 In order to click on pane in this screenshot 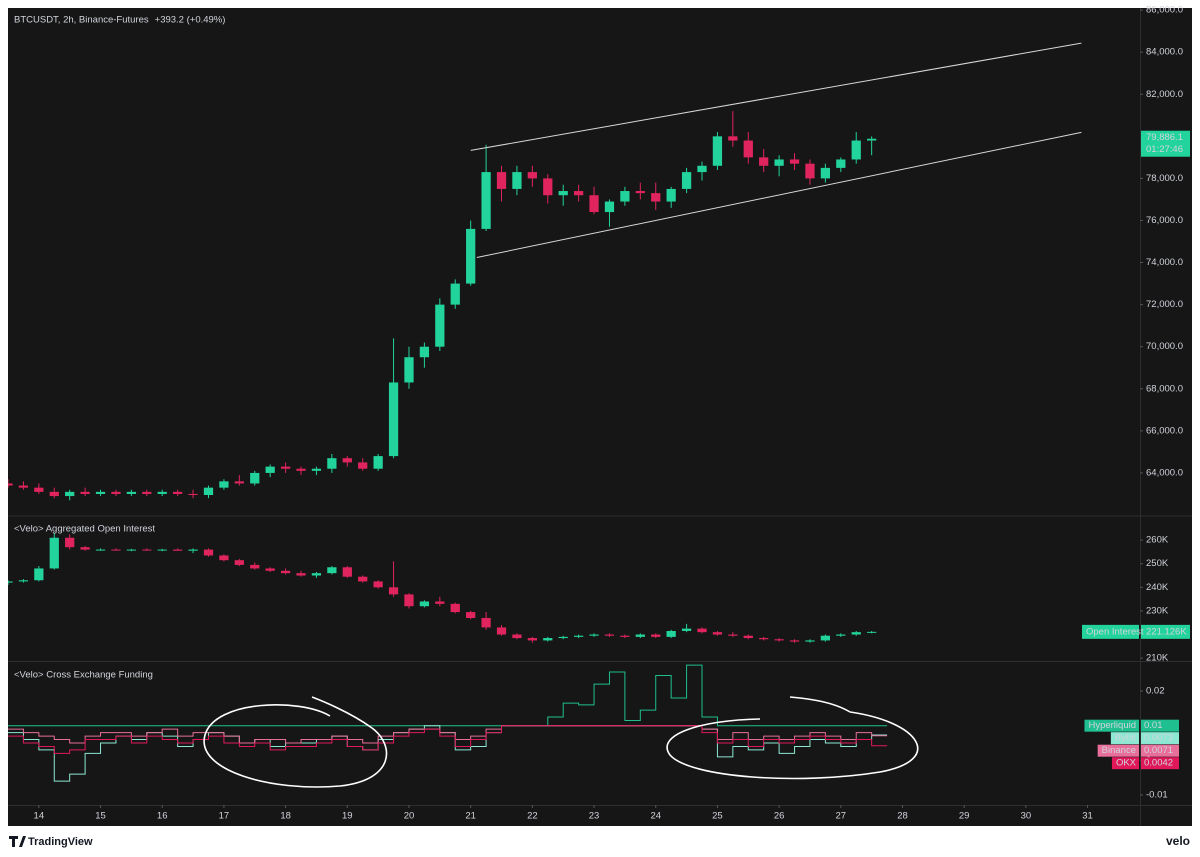, I will do `click(442, 588)`.